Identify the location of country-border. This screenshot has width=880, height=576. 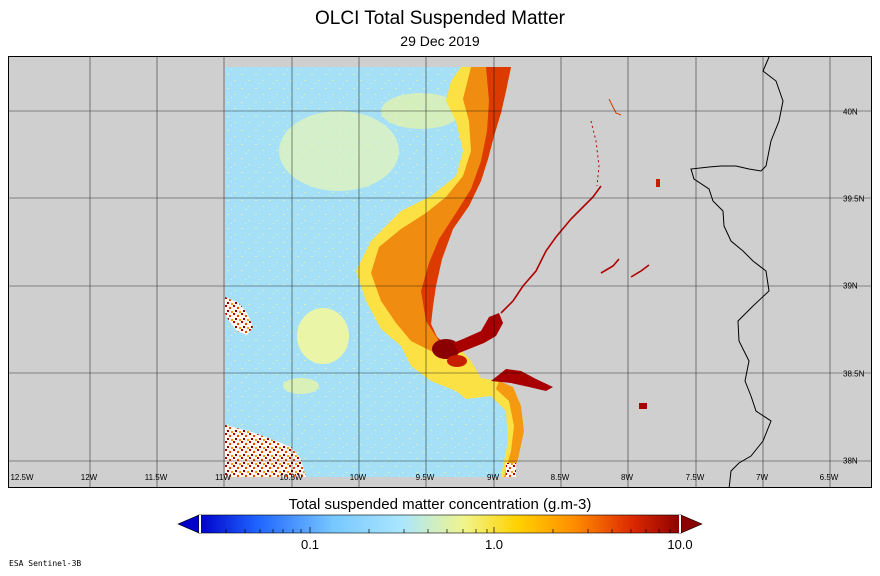
(737, 272).